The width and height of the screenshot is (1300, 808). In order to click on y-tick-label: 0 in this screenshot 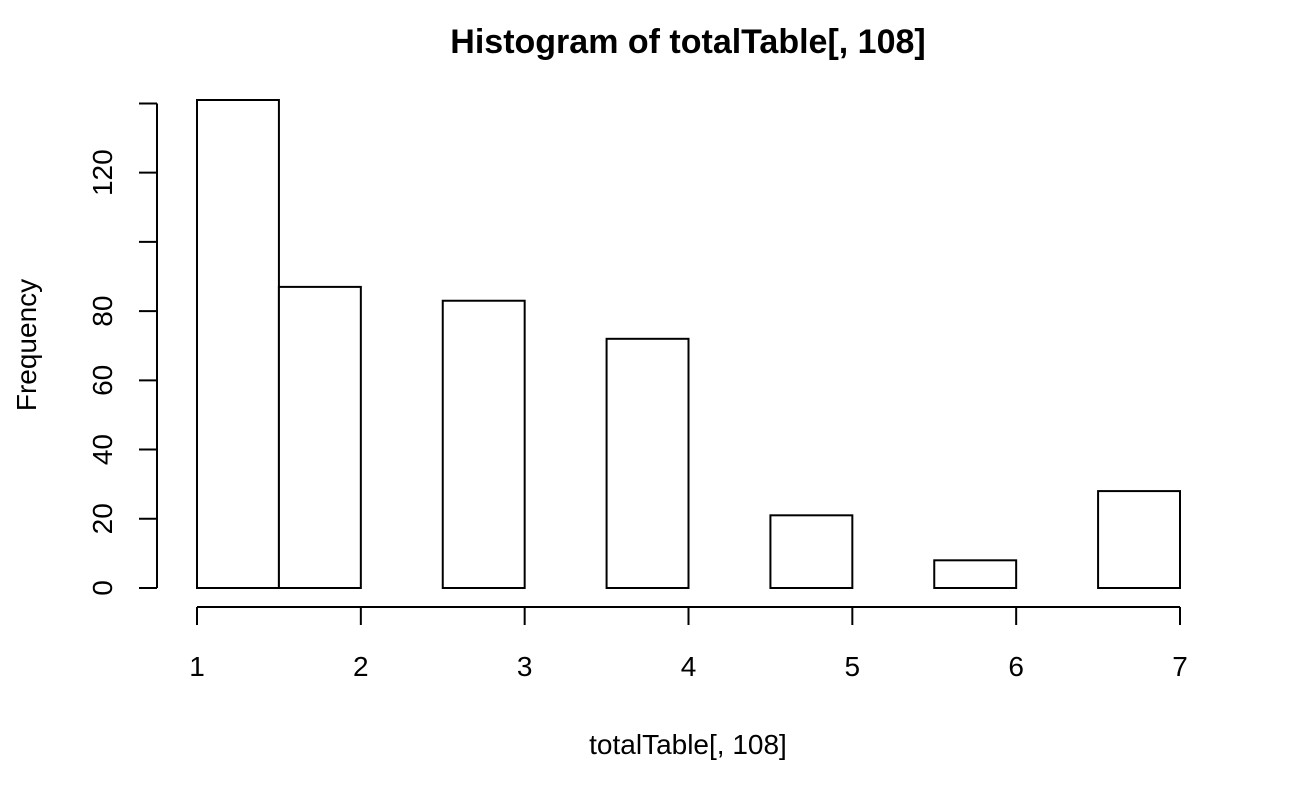, I will do `click(102, 588)`.